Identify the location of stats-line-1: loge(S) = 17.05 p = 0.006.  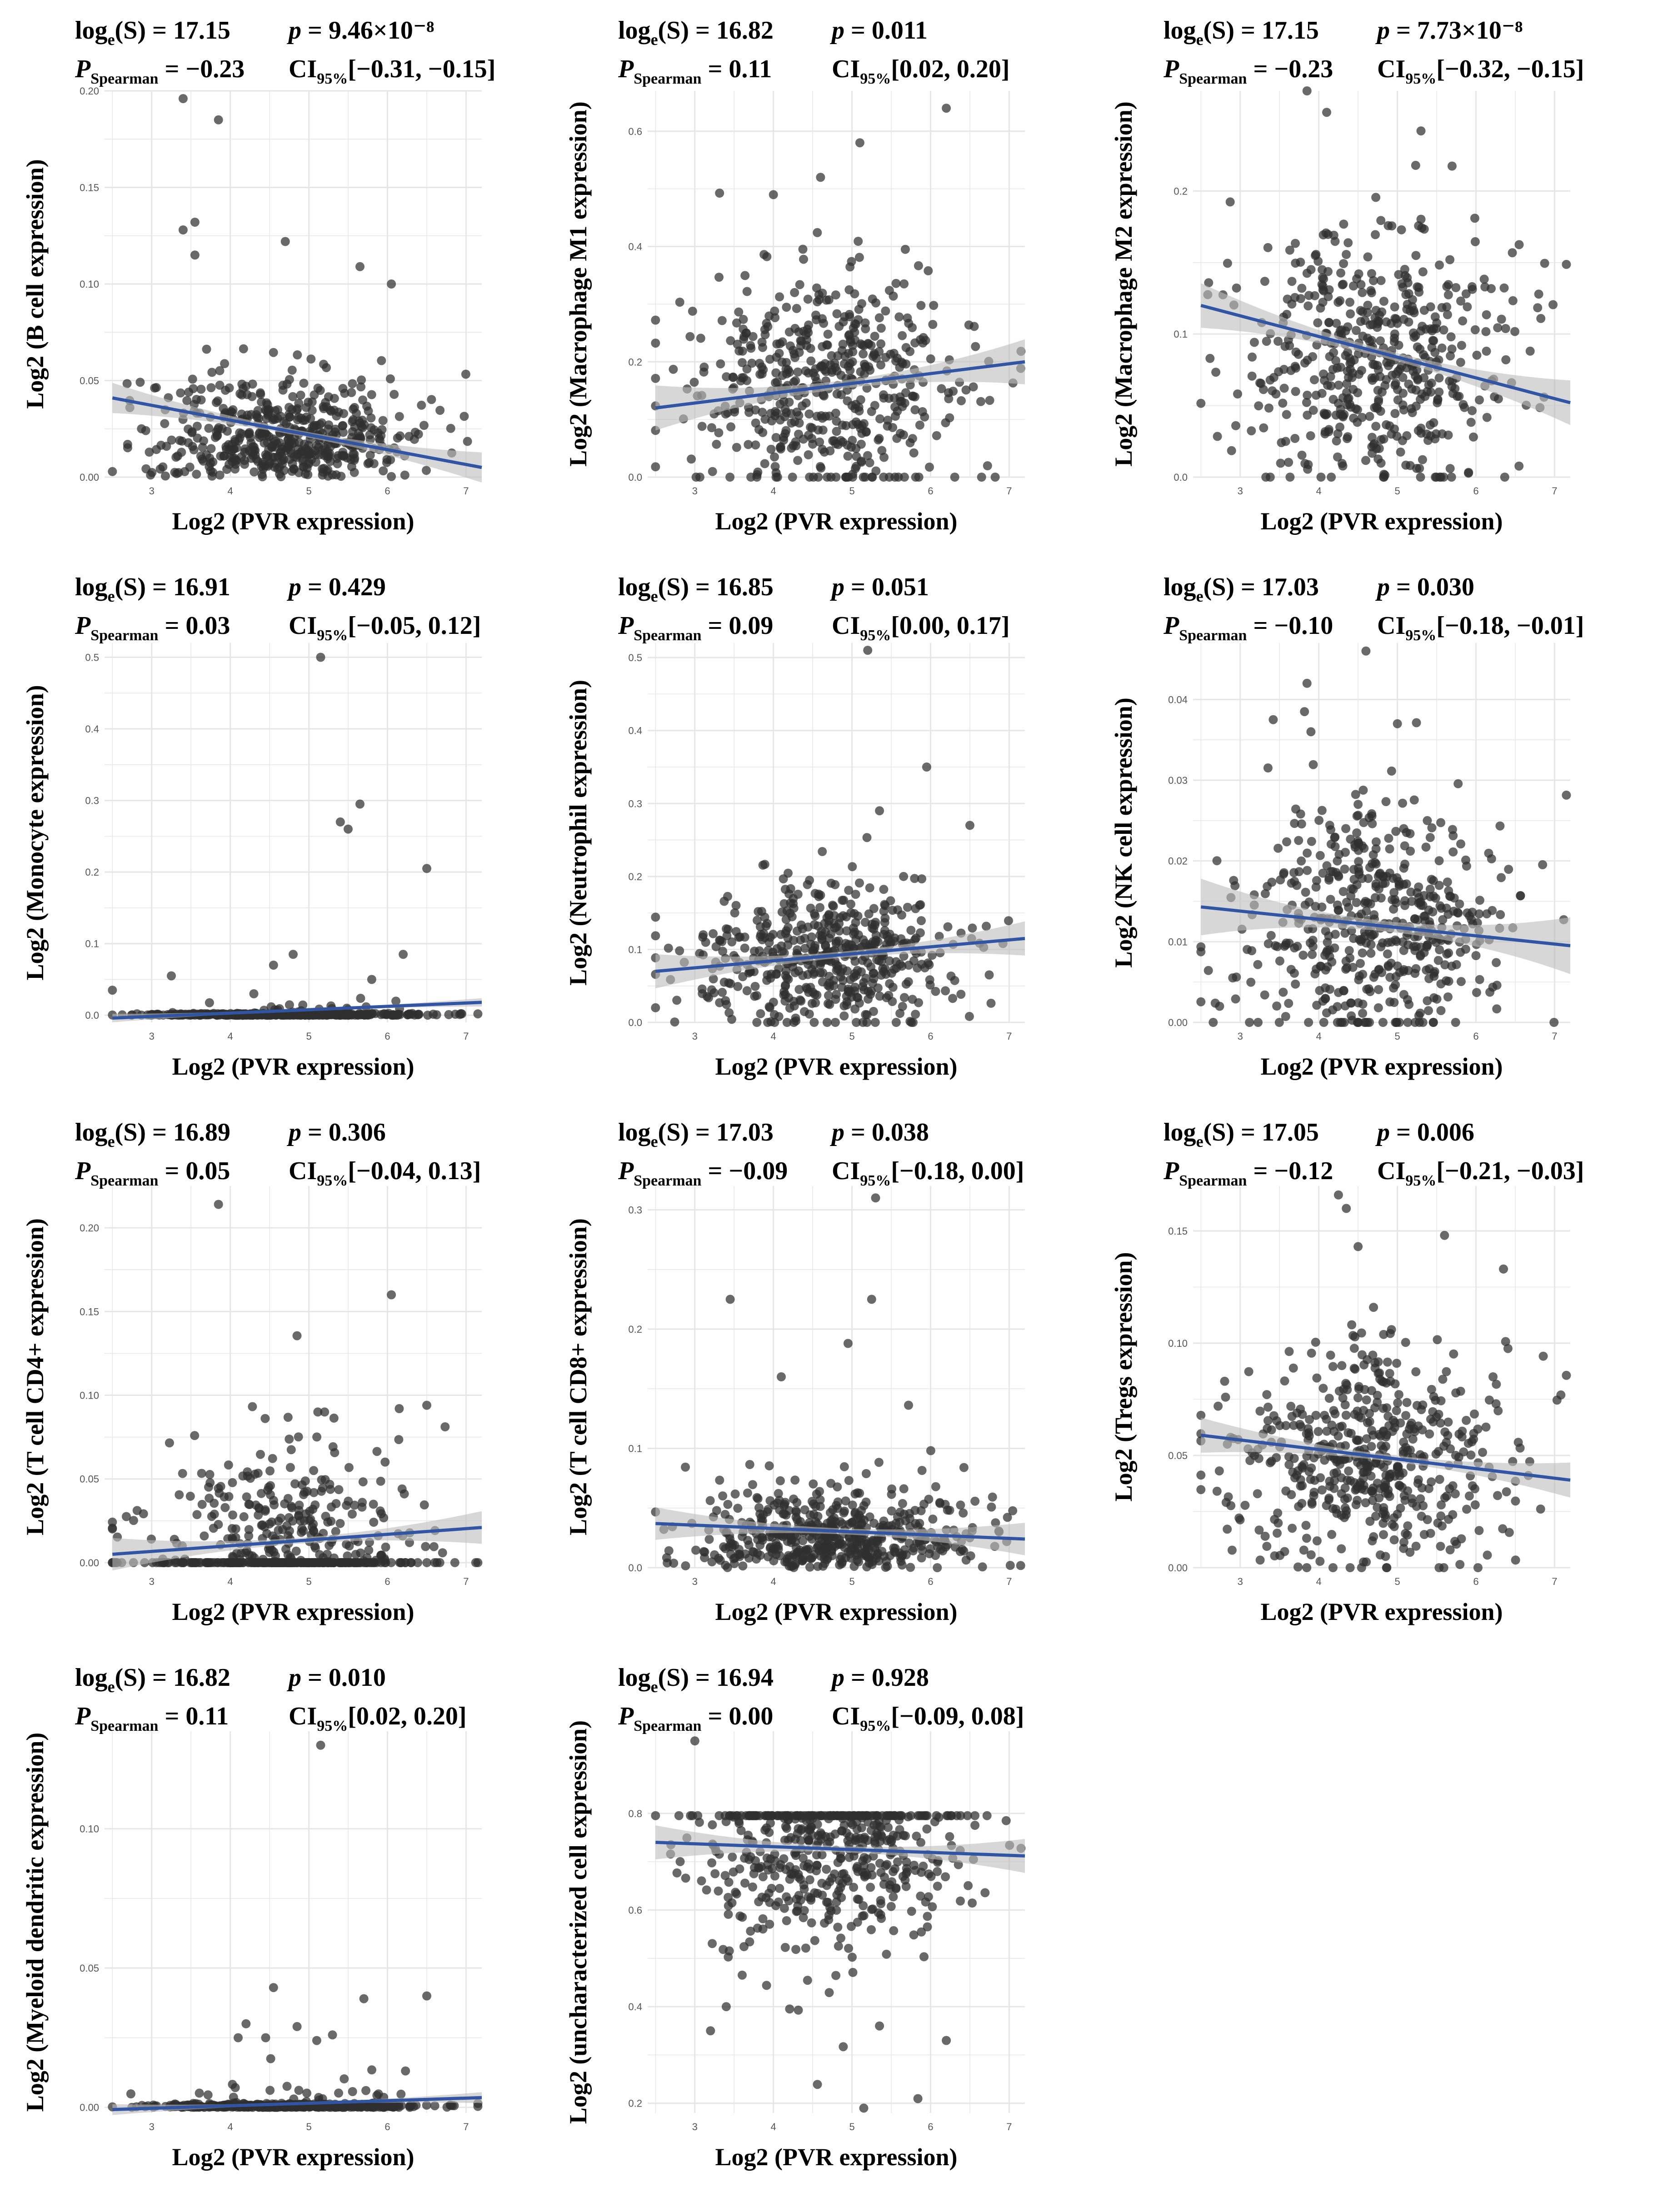
(1319, 1134).